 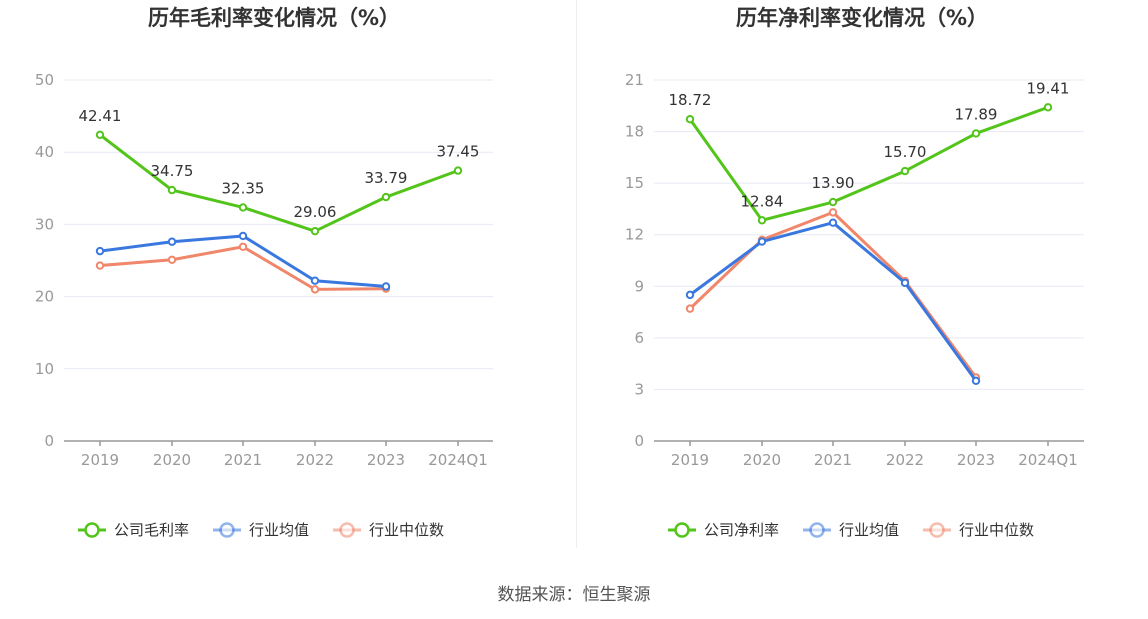 I want to click on legend-label: 公司净利率, so click(x=741, y=530).